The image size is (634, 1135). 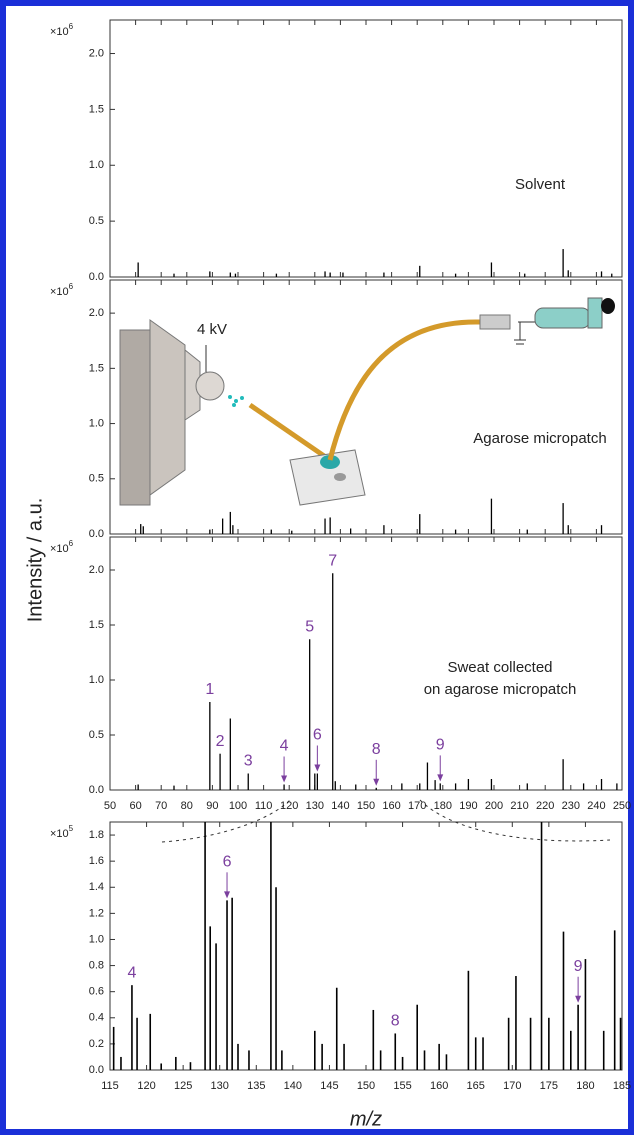 I want to click on x-tick-label: 50, so click(x=110, y=806).